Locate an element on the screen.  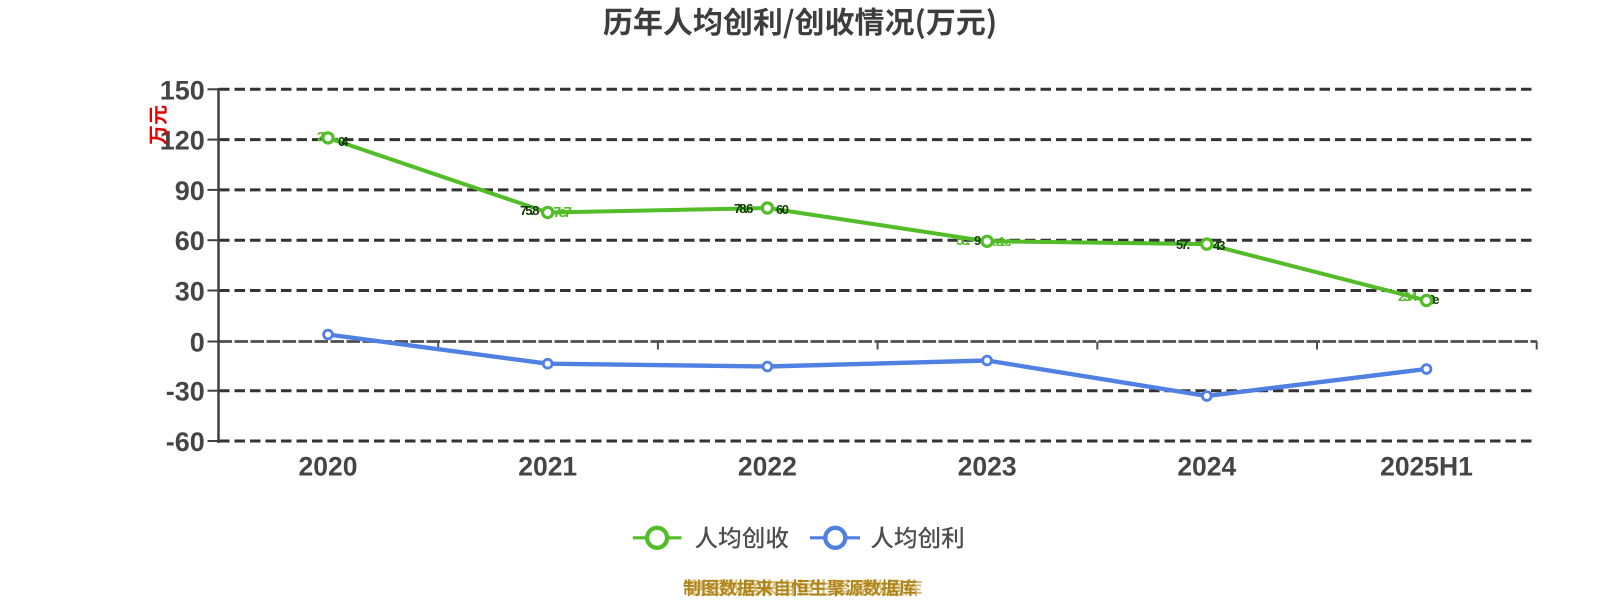
svg-text: -30 is located at coordinates (185, 392).